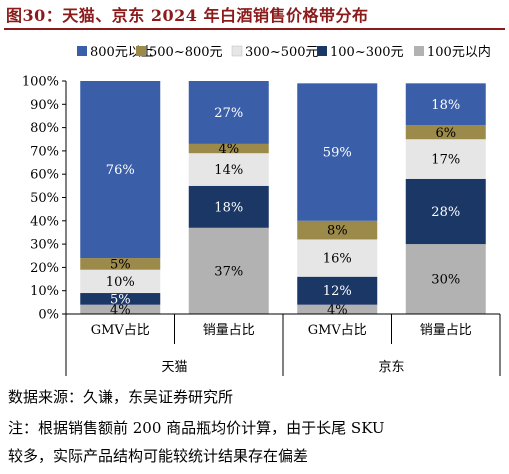 This screenshot has height=474, width=509. I want to click on title-rule, so click(254, 29).